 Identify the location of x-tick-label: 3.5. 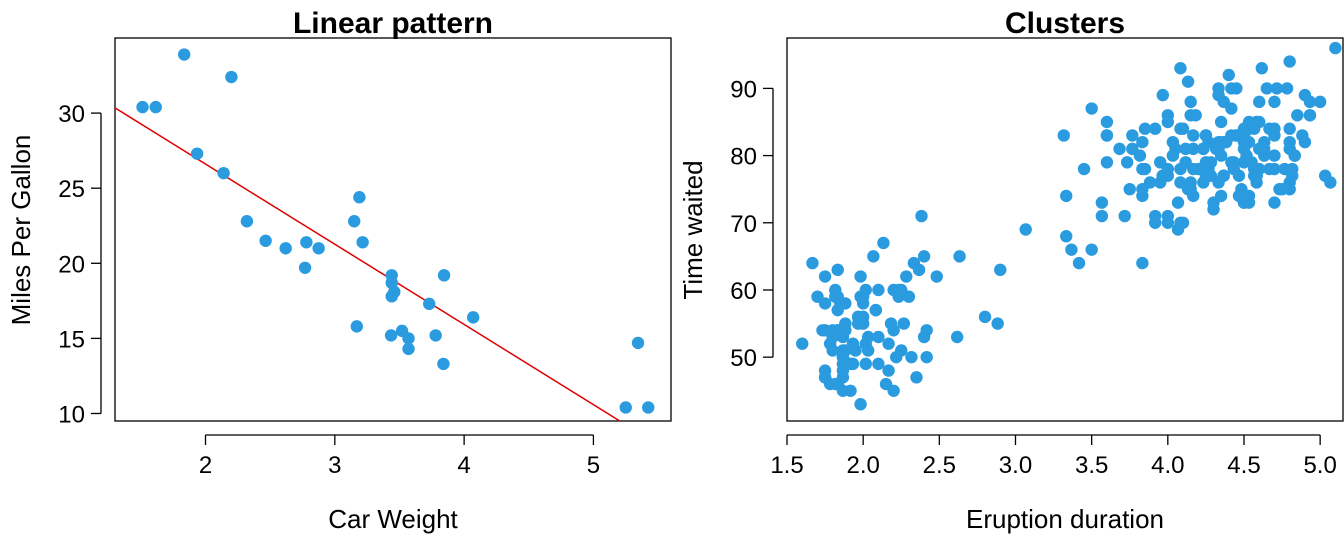
(1091, 465).